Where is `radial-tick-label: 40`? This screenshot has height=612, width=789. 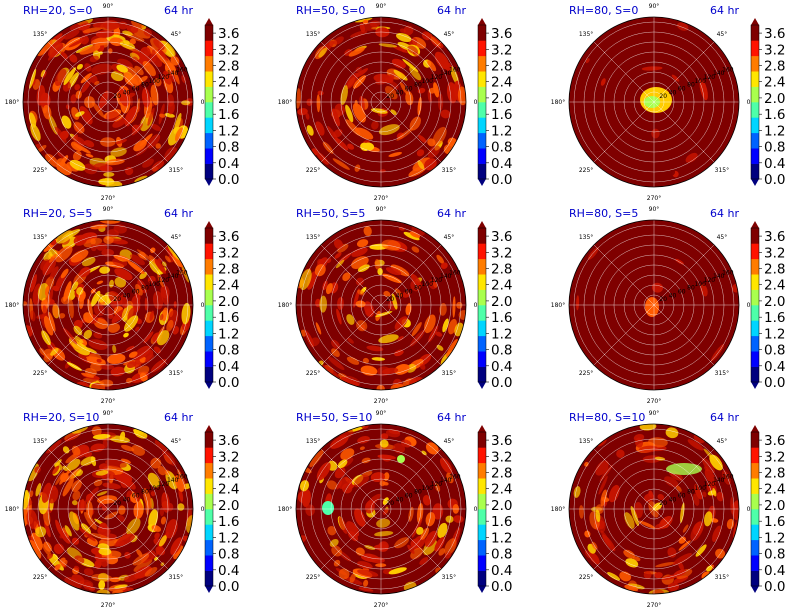 radial-tick-label: 40 is located at coordinates (400, 295).